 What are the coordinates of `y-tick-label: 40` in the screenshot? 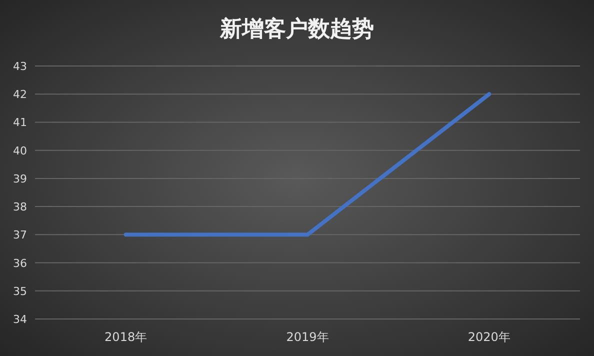 It's located at (20, 151).